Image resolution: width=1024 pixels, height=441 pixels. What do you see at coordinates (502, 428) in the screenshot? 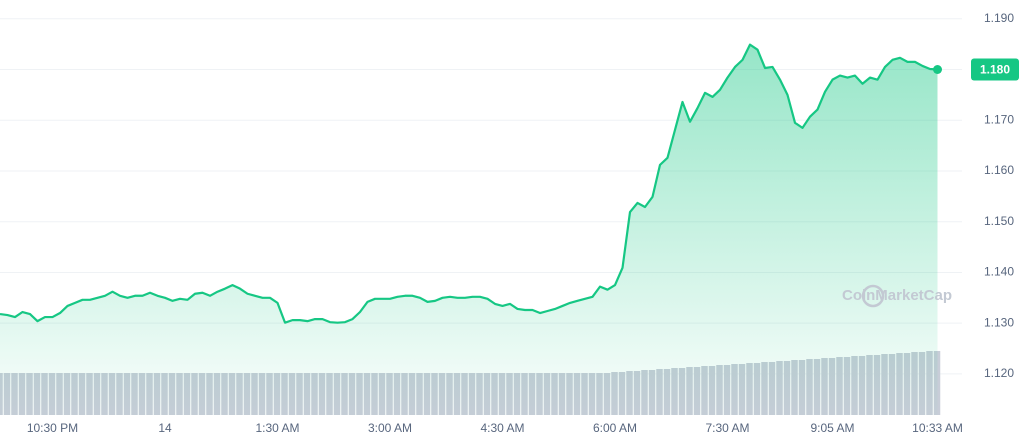
I see `x-tick-label: 4:30 AM` at bounding box center [502, 428].